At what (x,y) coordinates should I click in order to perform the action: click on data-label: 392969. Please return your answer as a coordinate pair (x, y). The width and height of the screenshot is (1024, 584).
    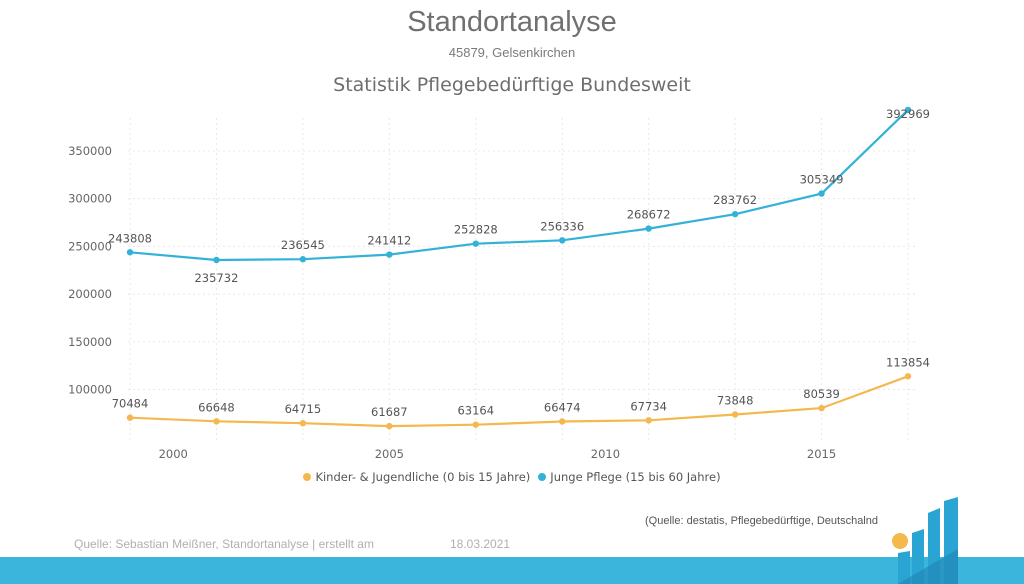
    Looking at the image, I should click on (908, 114).